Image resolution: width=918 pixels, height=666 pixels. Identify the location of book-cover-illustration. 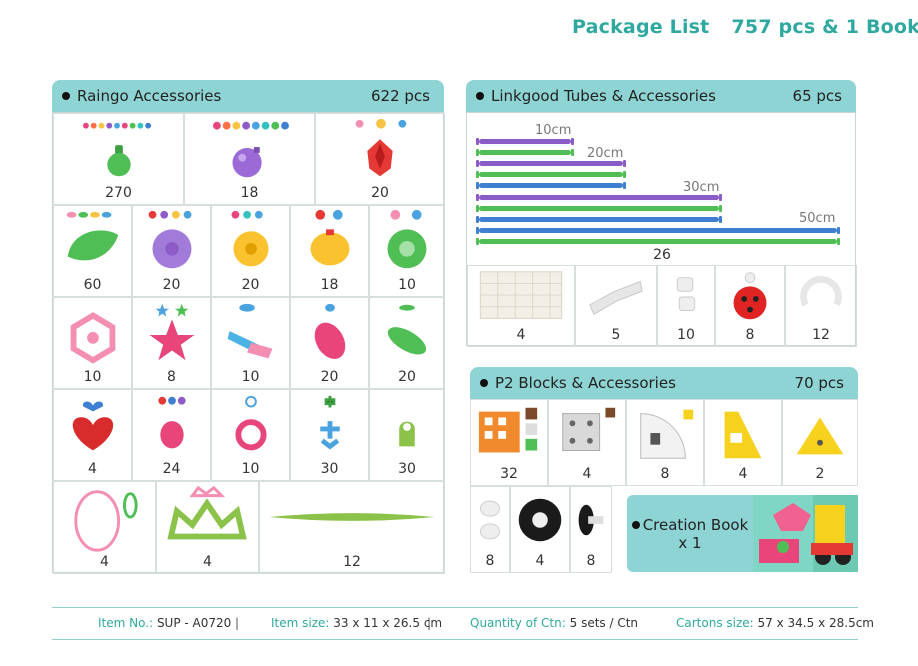
(805, 533).